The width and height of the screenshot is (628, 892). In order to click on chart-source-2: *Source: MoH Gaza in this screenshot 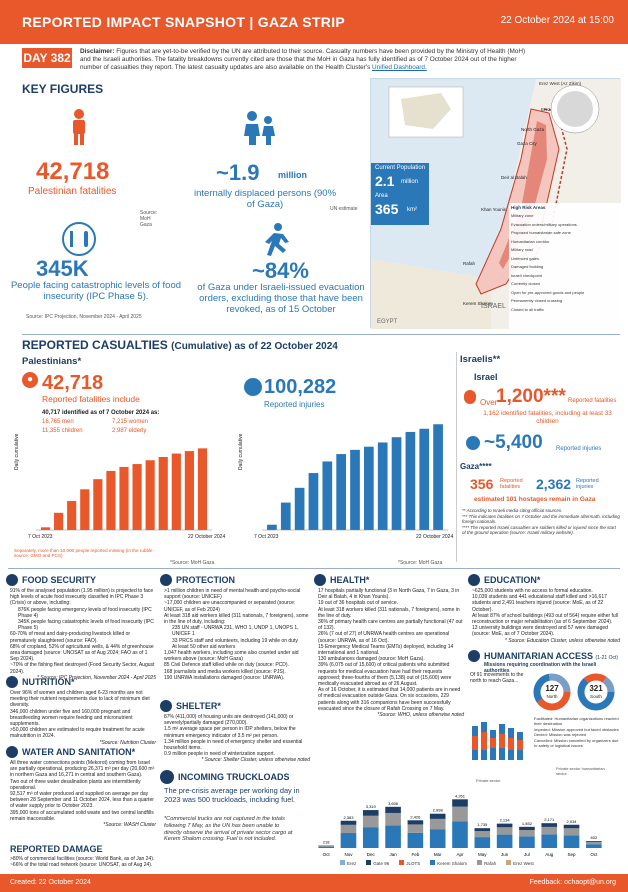, I will do `click(420, 563)`.